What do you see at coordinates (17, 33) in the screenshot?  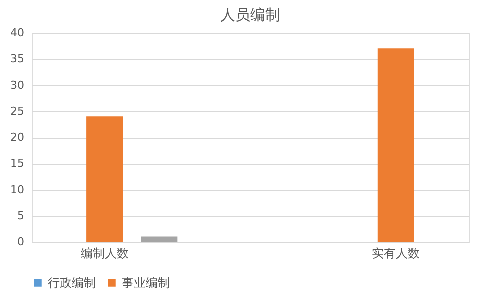 I see `y-tick-label: 40` at bounding box center [17, 33].